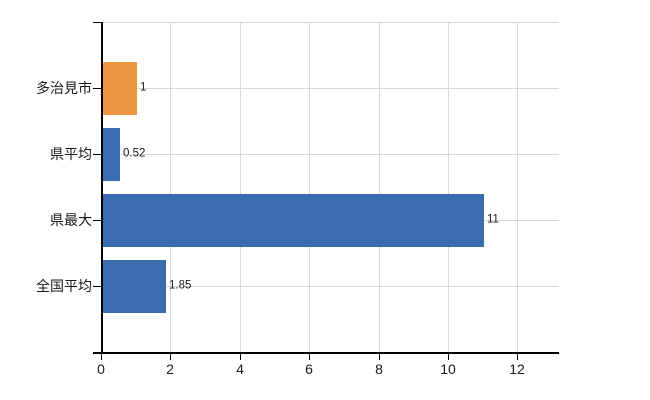  I want to click on x-tick-label: 4, so click(240, 369).